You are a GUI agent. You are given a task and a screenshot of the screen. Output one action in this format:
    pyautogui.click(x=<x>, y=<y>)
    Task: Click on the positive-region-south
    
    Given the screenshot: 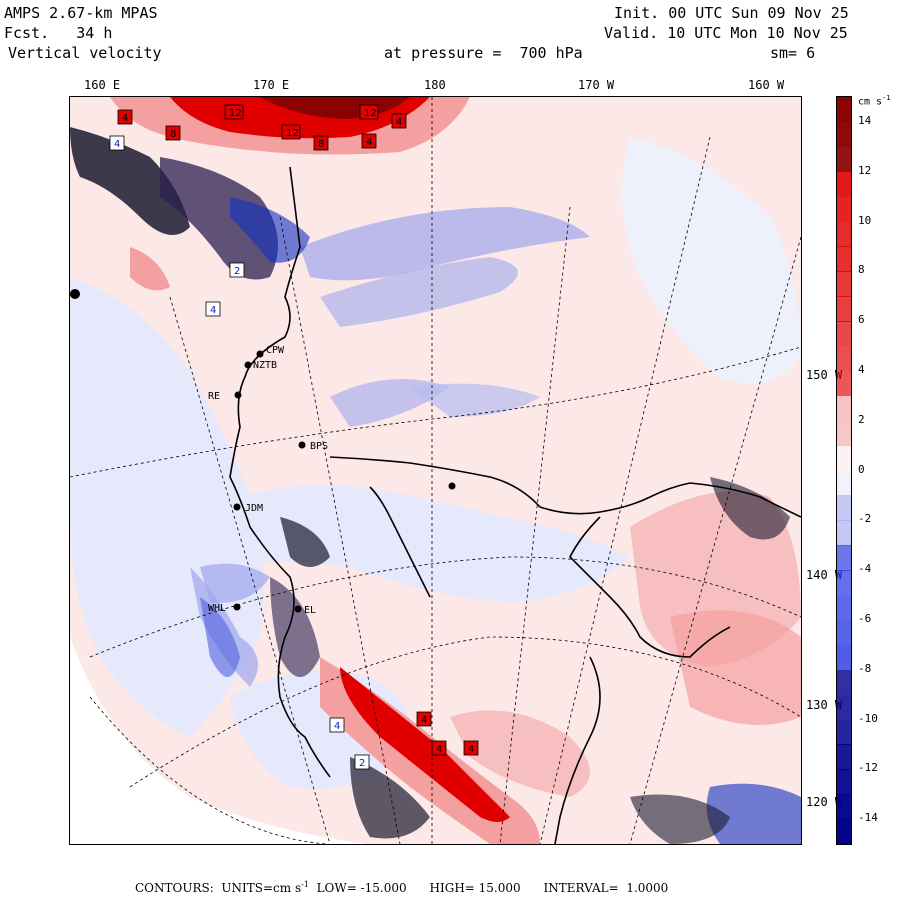 What is the action you would take?
    pyautogui.click(x=520, y=753)
    